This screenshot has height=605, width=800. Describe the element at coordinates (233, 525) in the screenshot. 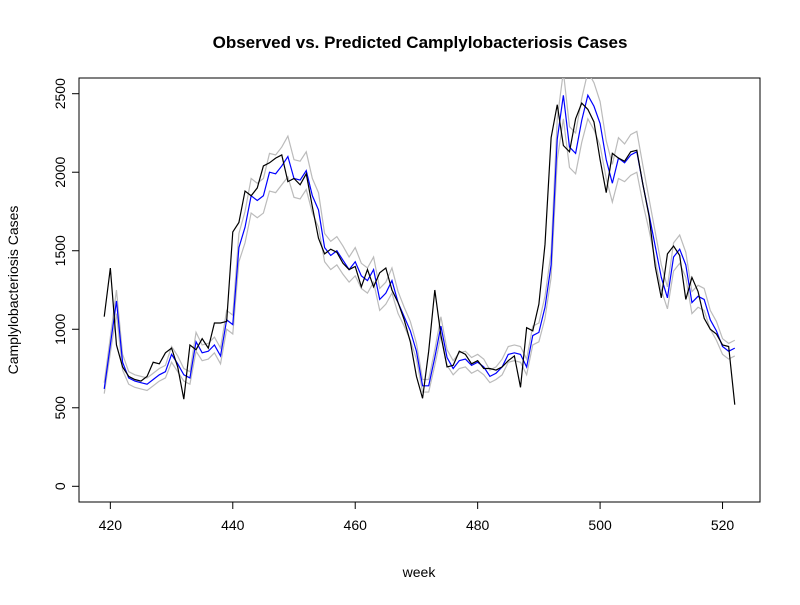

I see `x-tick-label: 440` at that location.